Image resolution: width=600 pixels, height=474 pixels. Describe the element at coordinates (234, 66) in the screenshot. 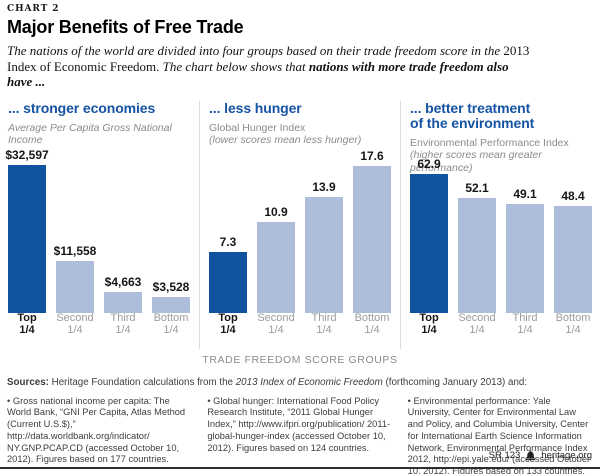

I see `description-segment: The chart below shows that` at that location.